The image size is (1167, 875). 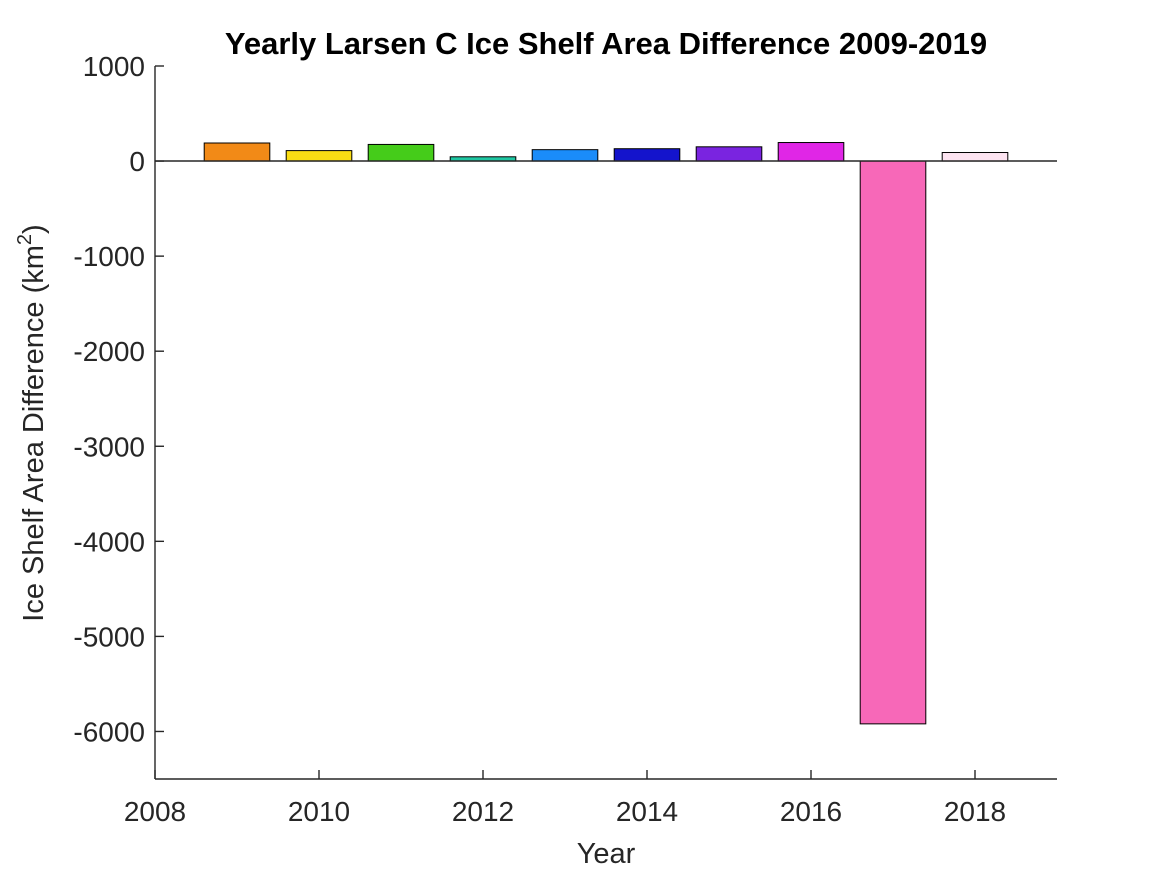 What do you see at coordinates (606, 854) in the screenshot?
I see `x-axis-label: Year` at bounding box center [606, 854].